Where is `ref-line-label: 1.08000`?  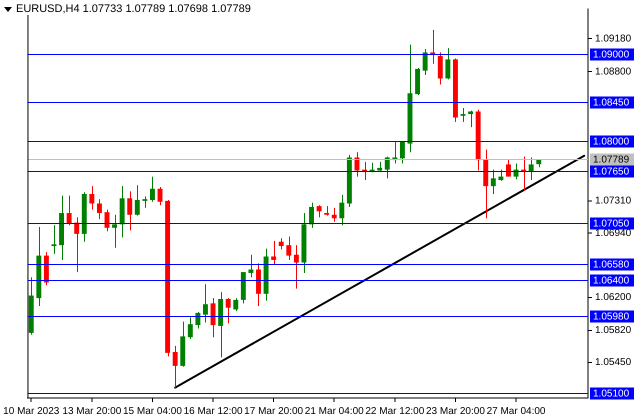 ref-line-label: 1.08000 is located at coordinates (611, 142).